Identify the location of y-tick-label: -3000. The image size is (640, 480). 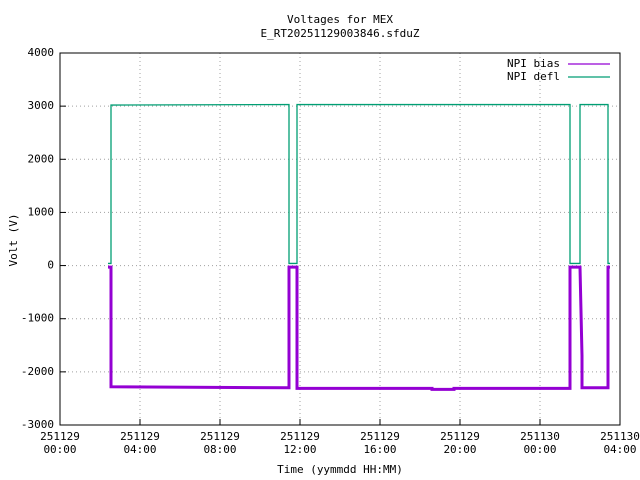
(37, 424).